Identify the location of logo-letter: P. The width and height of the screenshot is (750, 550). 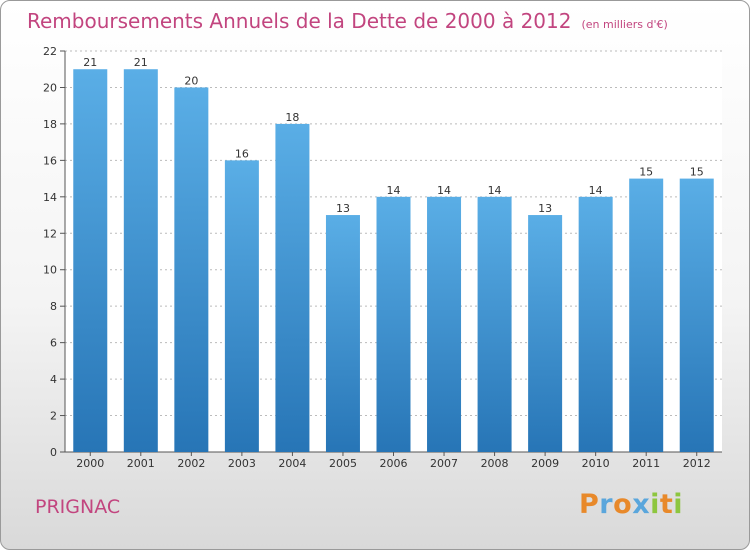
(589, 504).